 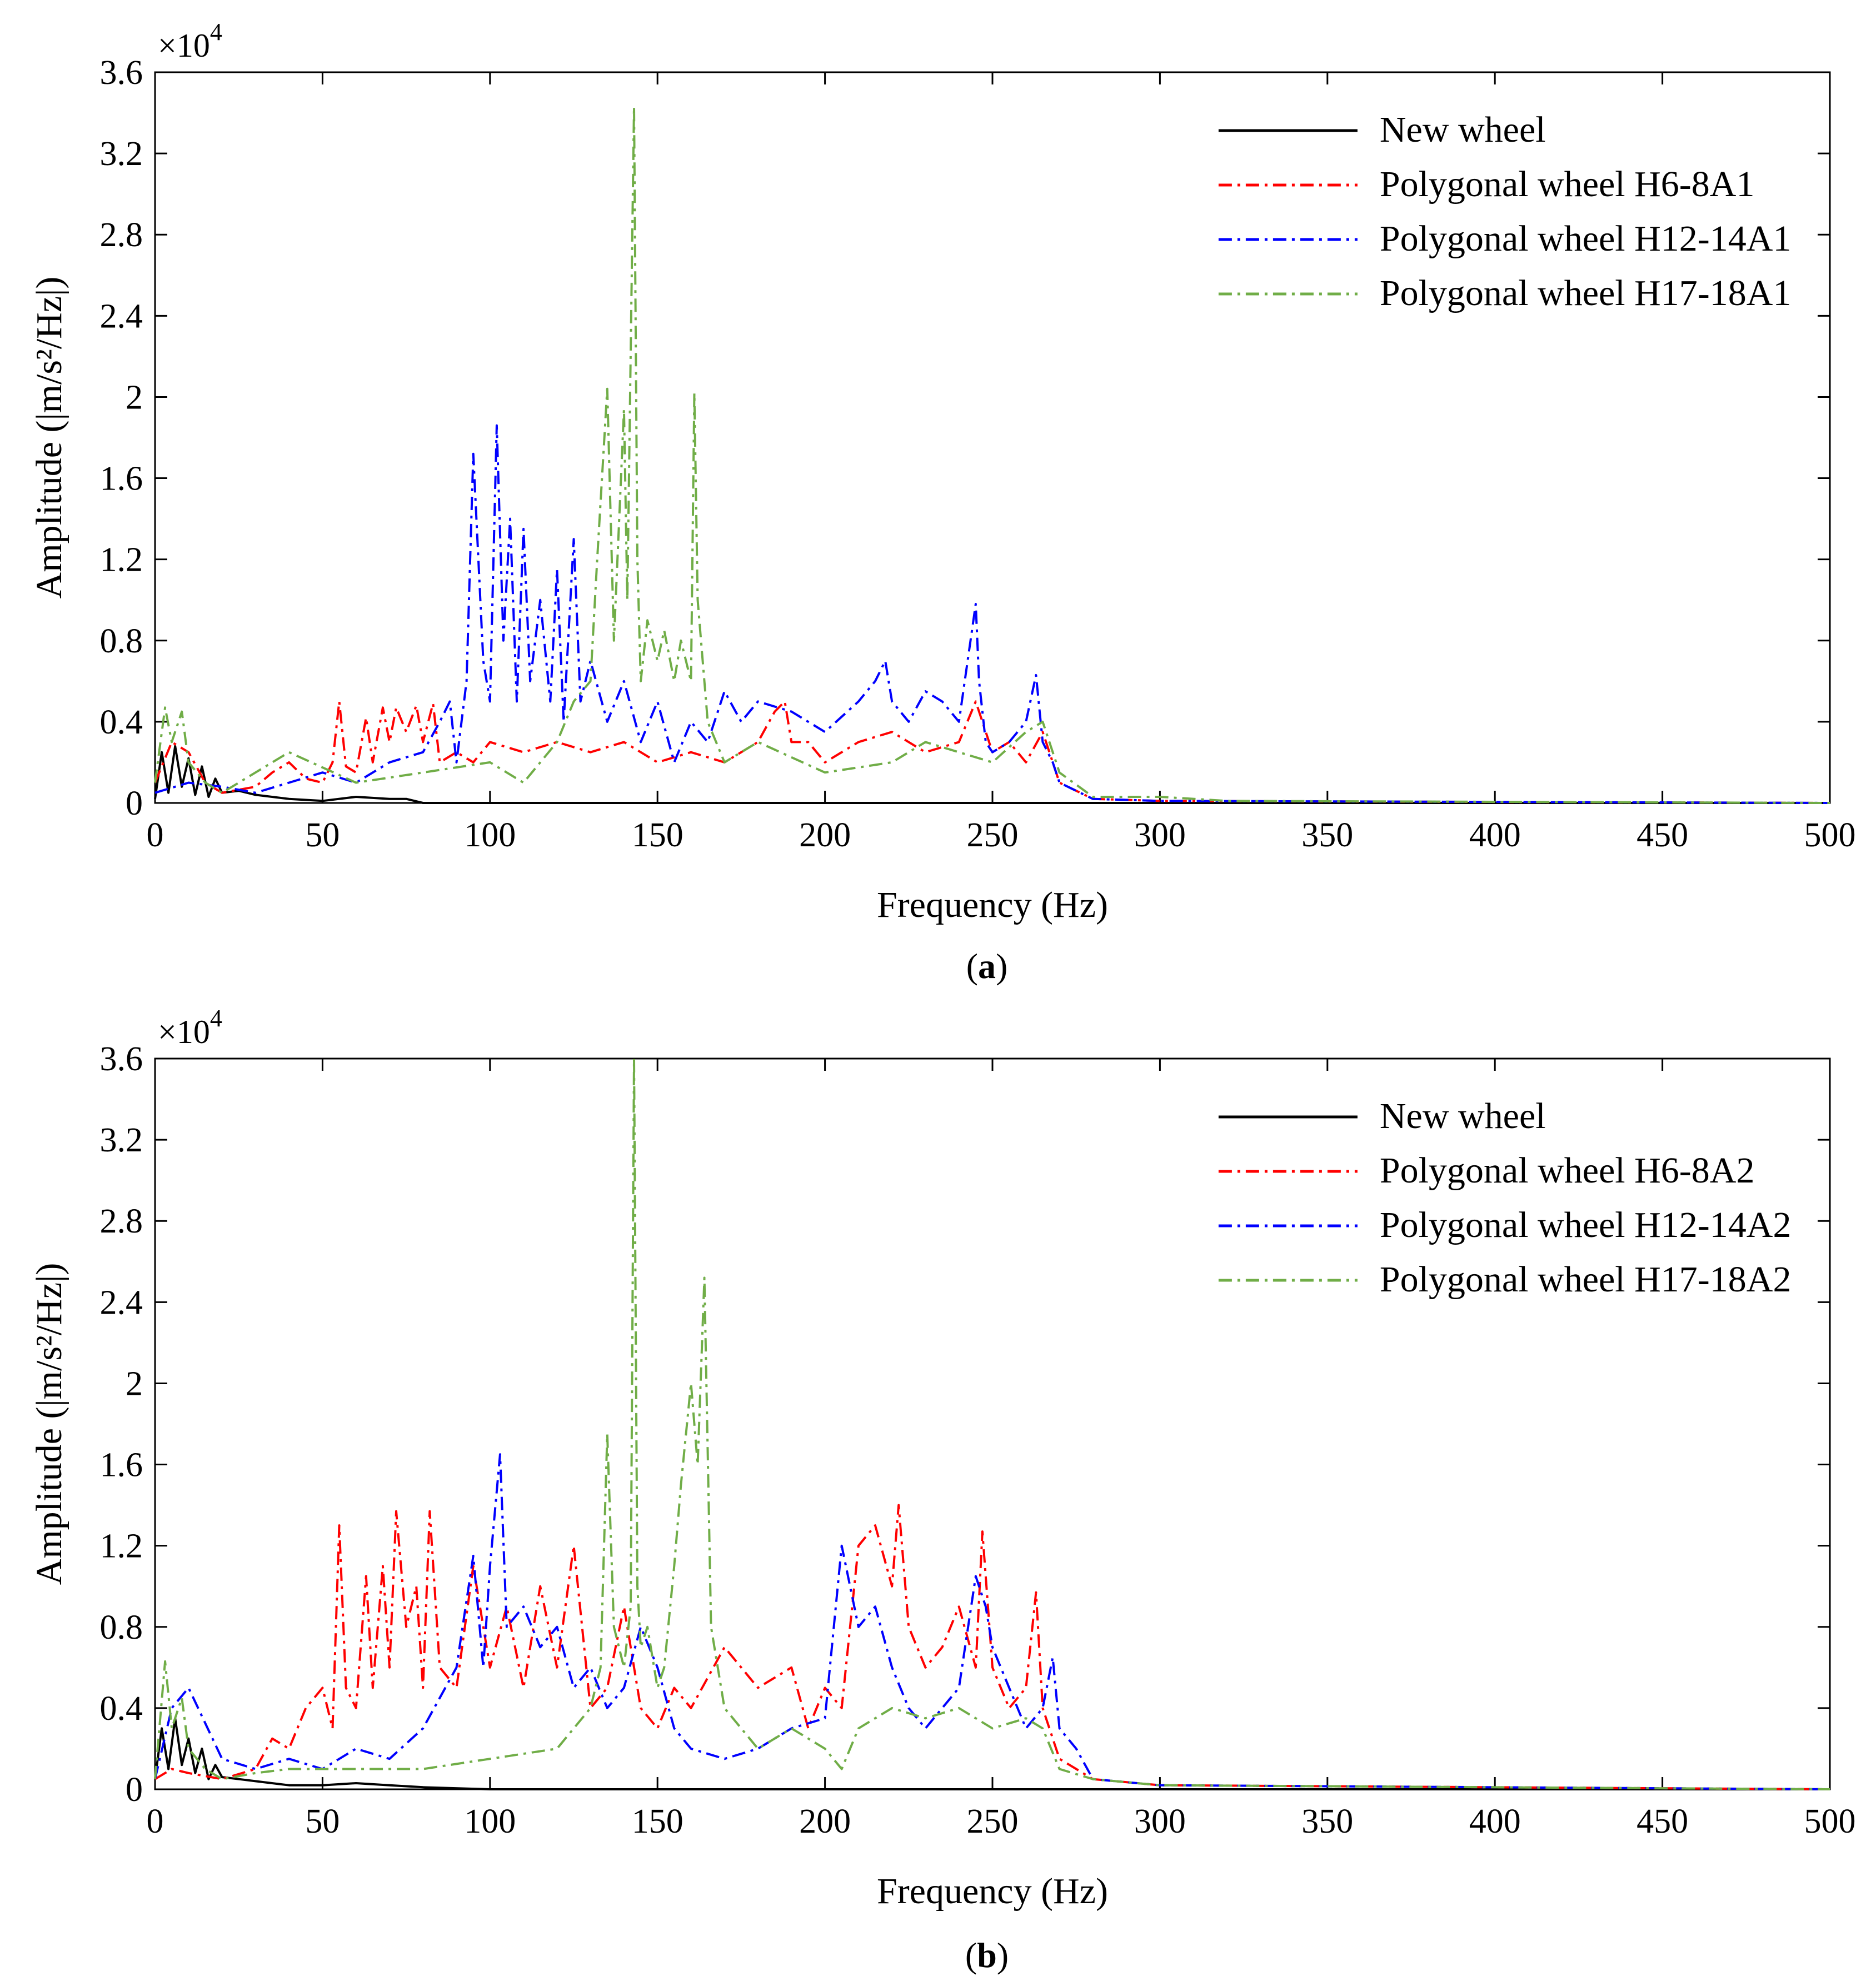 What do you see at coordinates (1567, 1171) in the screenshot?
I see `legend-label: Polygonal wheel H6-8A2` at bounding box center [1567, 1171].